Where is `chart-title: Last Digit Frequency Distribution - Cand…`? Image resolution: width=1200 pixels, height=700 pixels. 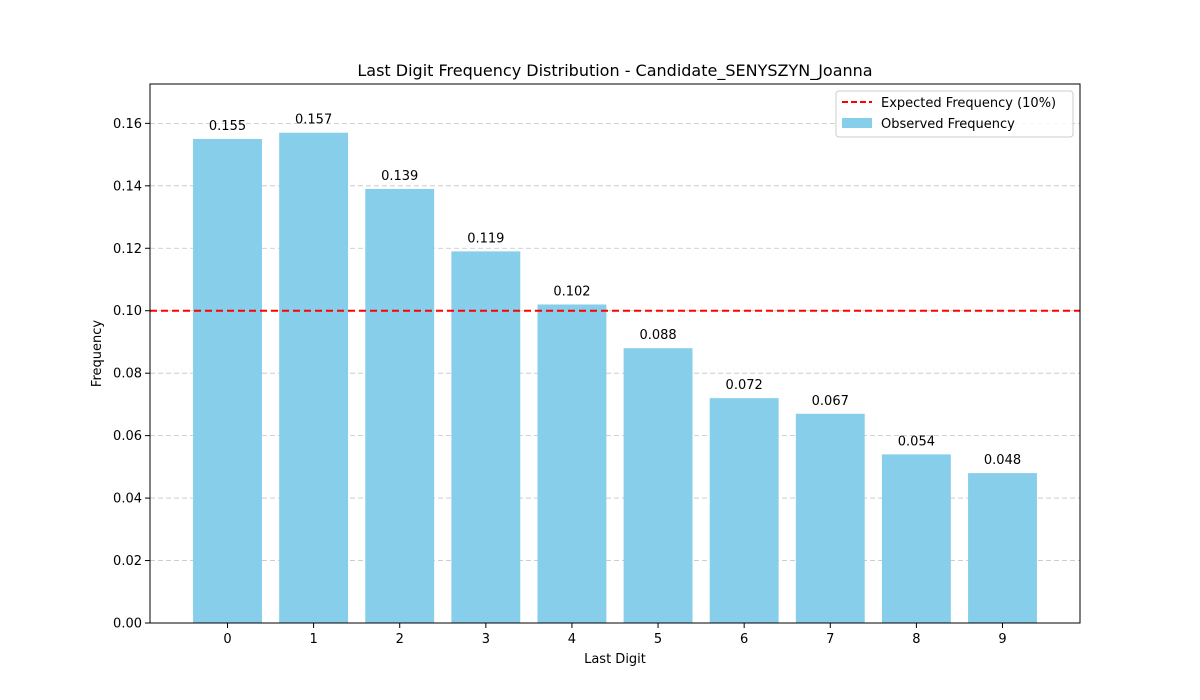 chart-title: Last Digit Frequency Distribution - Cand… is located at coordinates (614, 71).